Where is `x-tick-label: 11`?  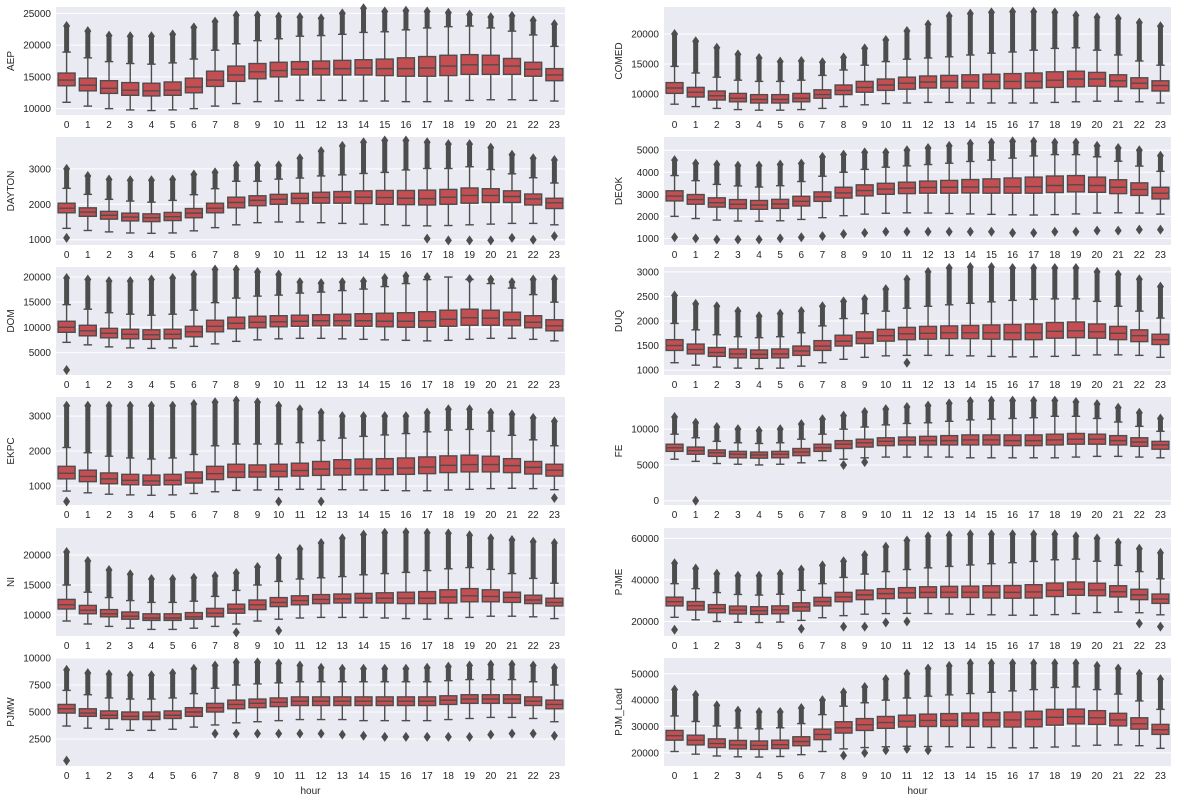
x-tick-label: 11 is located at coordinates (907, 646).